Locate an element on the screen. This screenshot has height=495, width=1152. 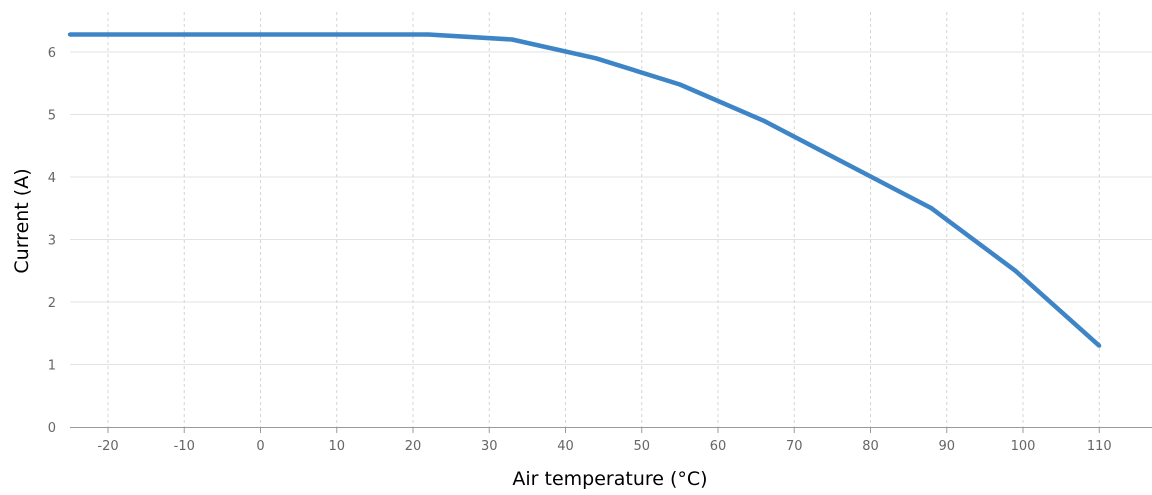
axes is located at coordinates (611, 430).